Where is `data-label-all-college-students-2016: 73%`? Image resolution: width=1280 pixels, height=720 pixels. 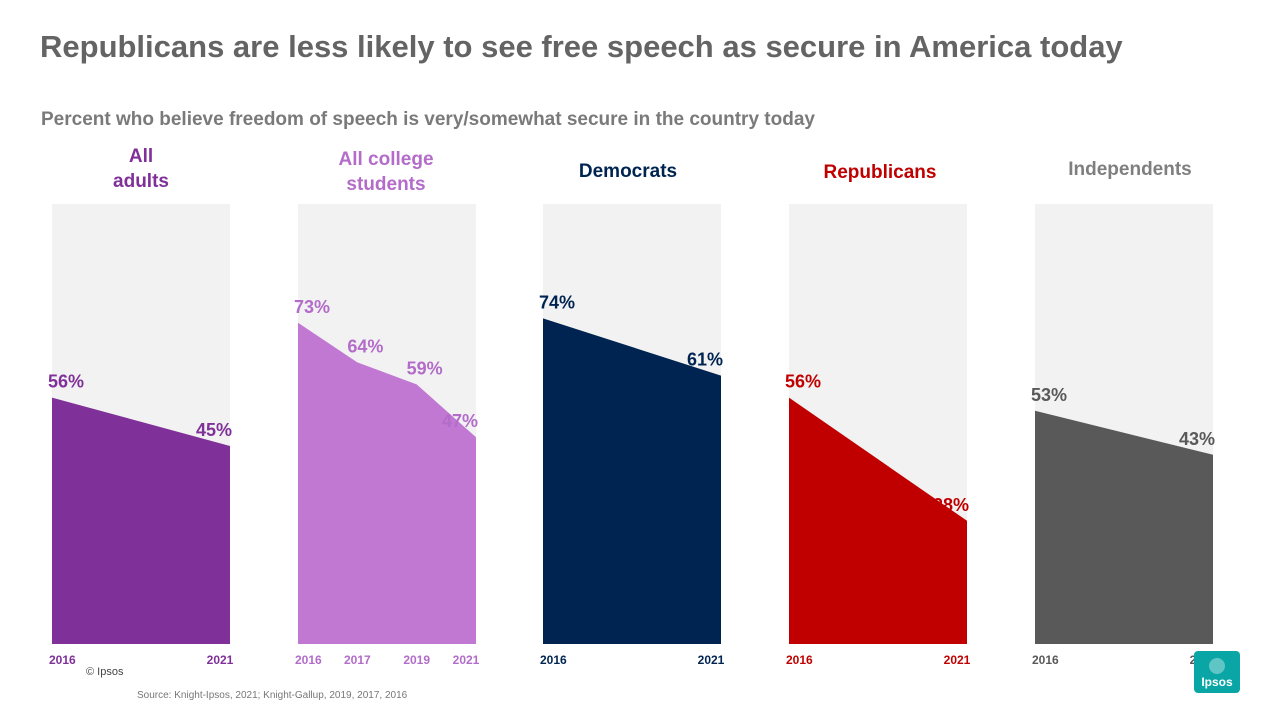 data-label-all-college-students-2016: 73% is located at coordinates (312, 307).